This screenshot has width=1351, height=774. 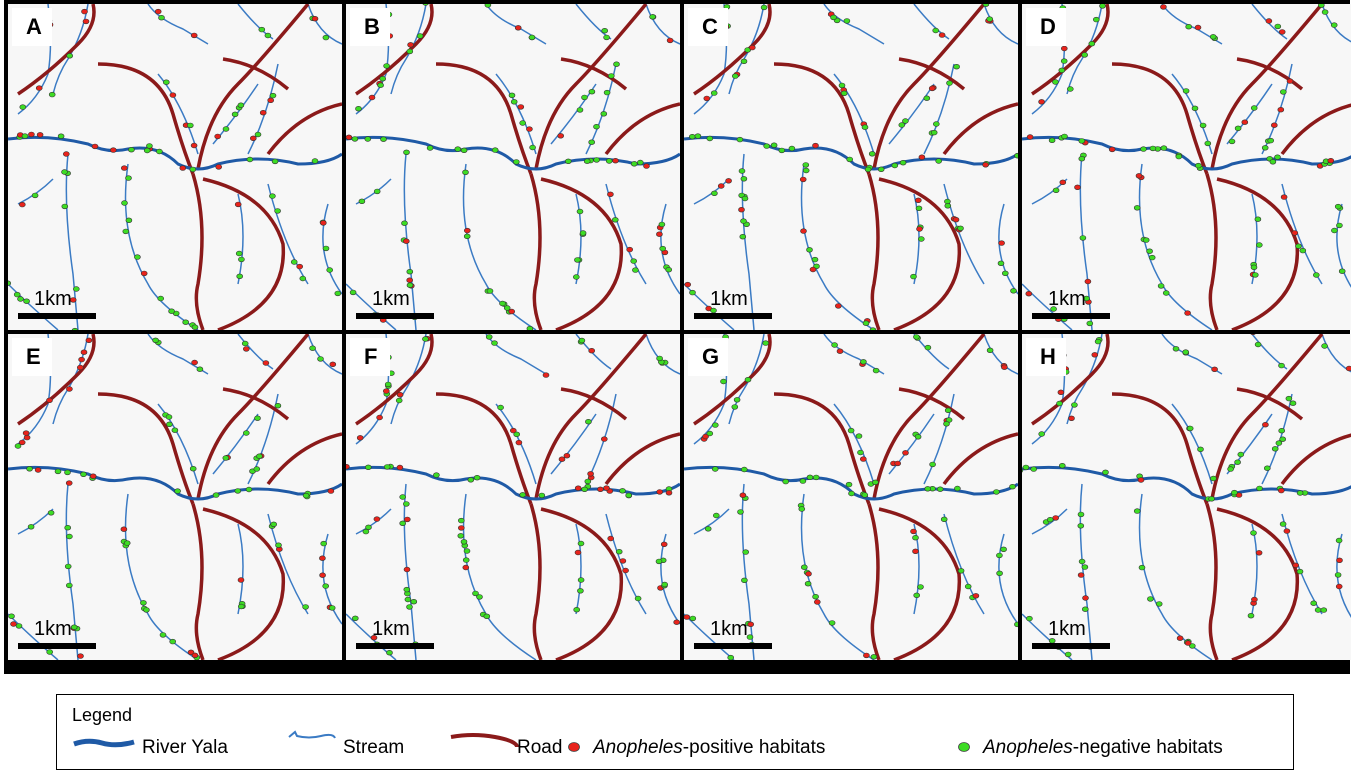 I want to click on negative-dot-icon, so click(x=964, y=747).